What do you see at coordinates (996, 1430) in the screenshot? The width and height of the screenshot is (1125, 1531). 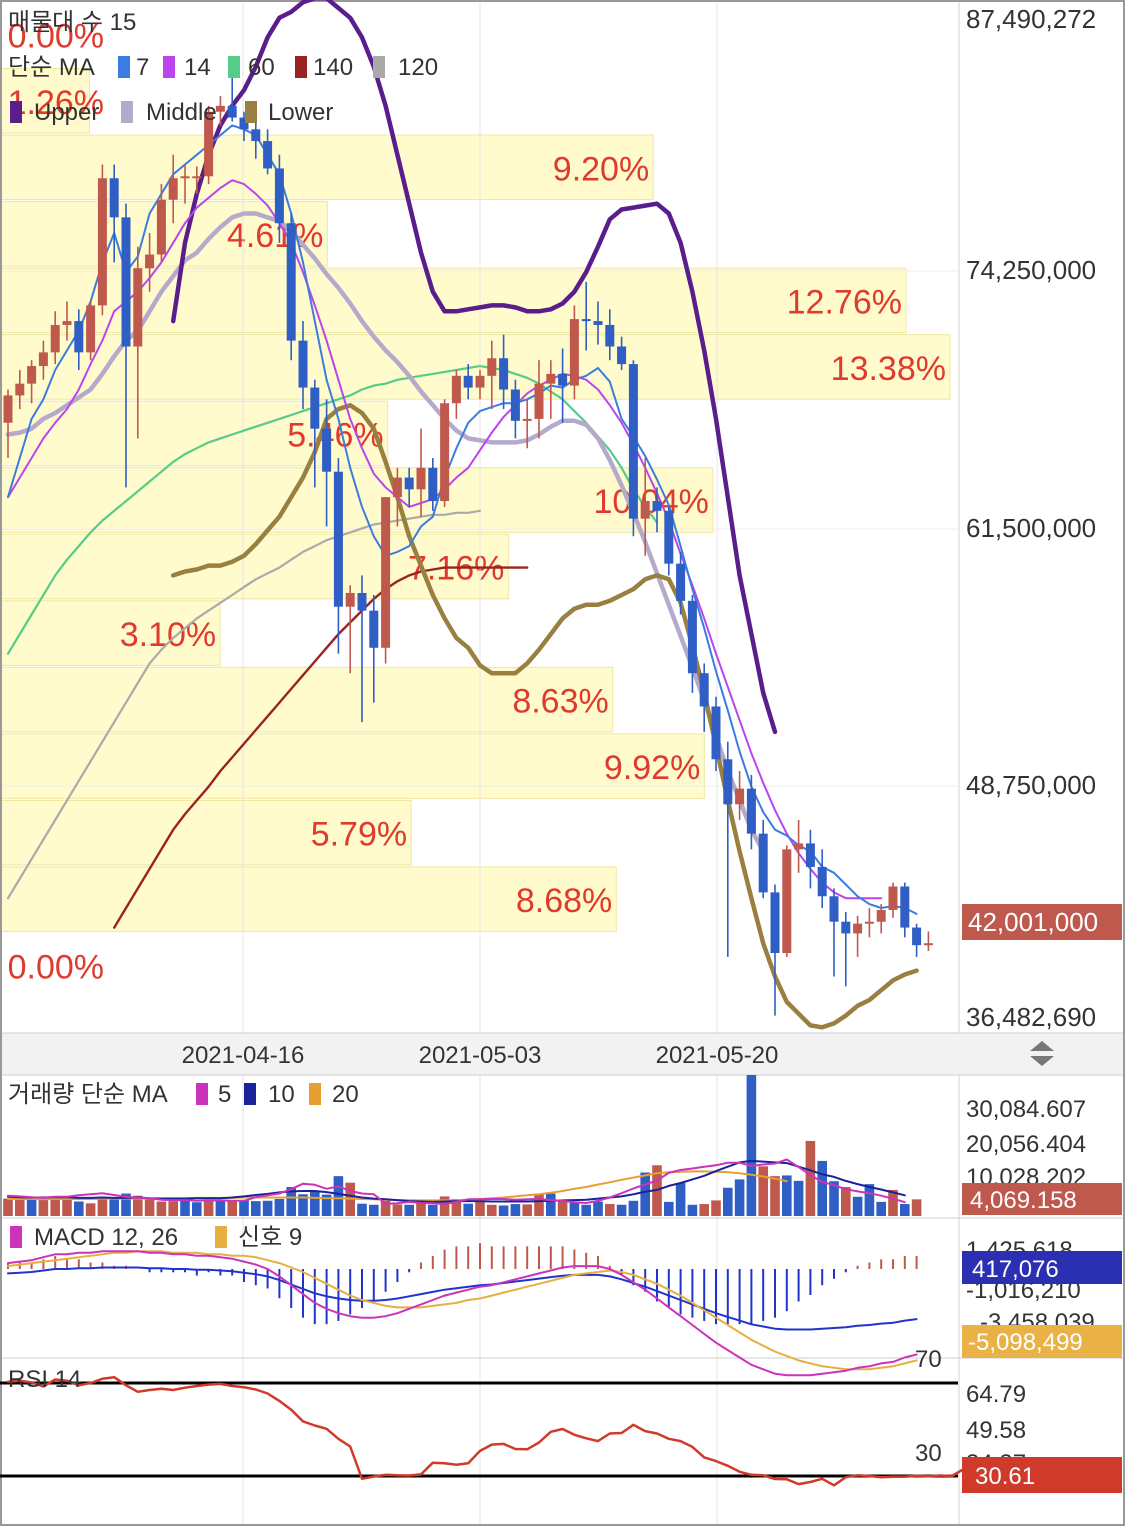 I see `rsi-tick: 49.58` at bounding box center [996, 1430].